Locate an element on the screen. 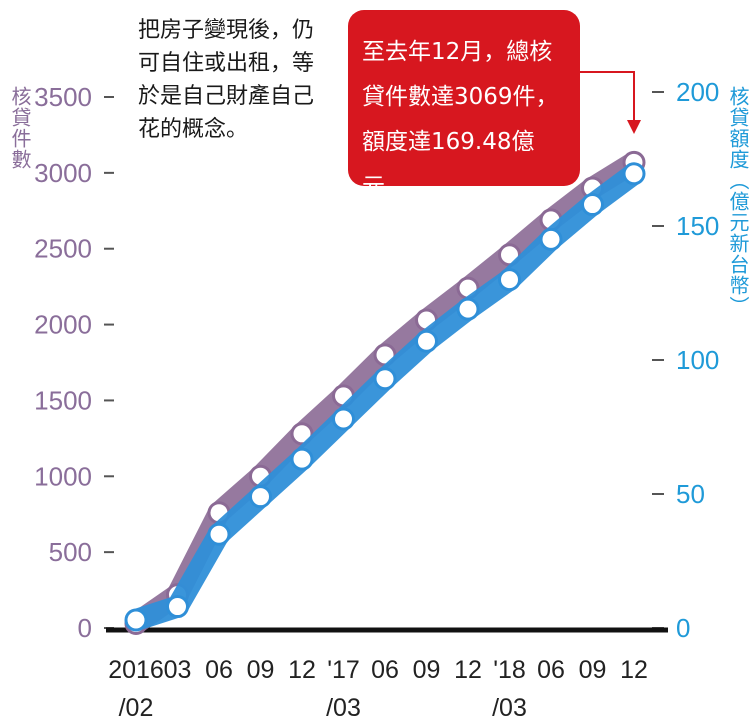 The height and width of the screenshot is (728, 754). note-text: 把房子變現後，仍 可自住或出租，等 於是自己財產自己 花的概念。 is located at coordinates (226, 80).